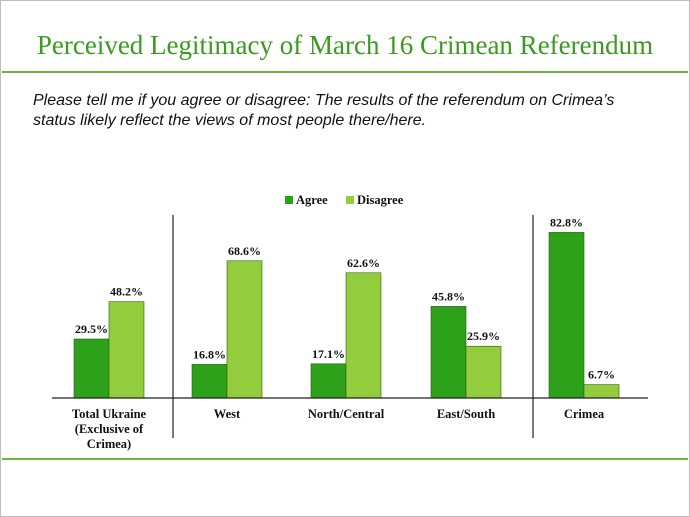 This screenshot has height=517, width=690. What do you see at coordinates (448, 296) in the screenshot?
I see `data-label-agree-4: 45.8%` at bounding box center [448, 296].